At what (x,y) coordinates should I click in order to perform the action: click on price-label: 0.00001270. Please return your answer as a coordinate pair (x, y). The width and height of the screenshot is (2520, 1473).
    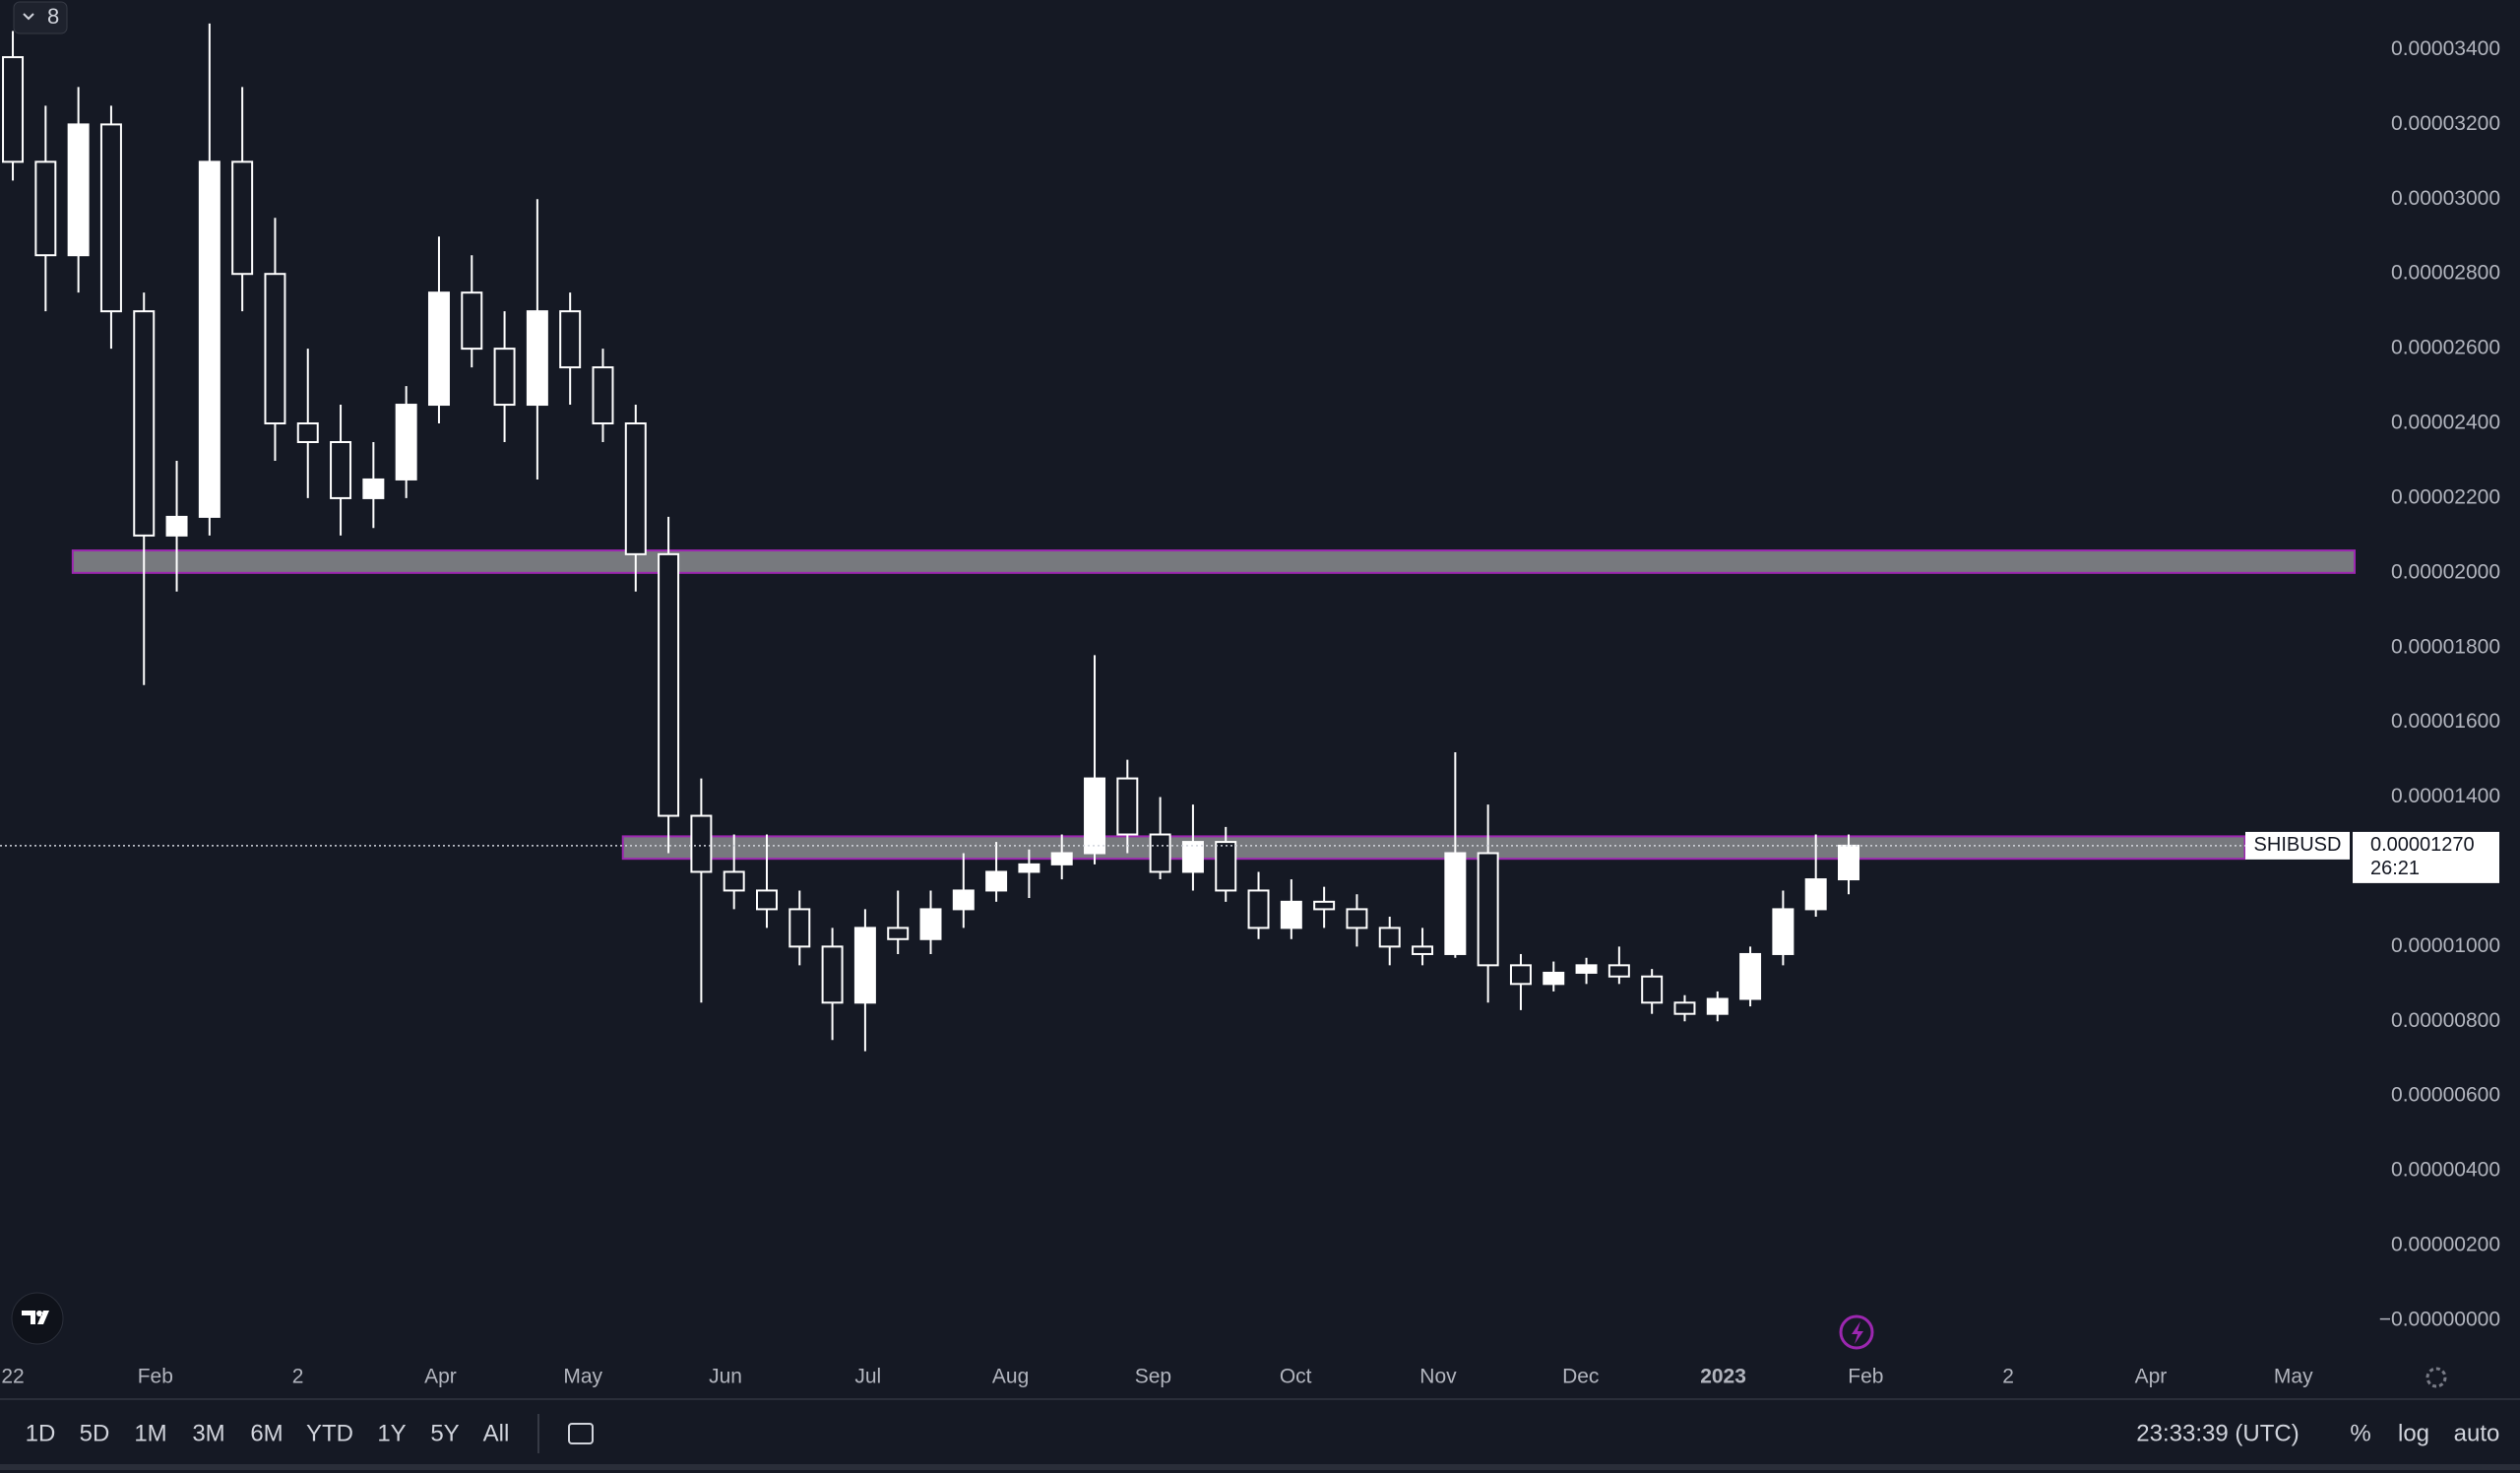
    Looking at the image, I should click on (2422, 845).